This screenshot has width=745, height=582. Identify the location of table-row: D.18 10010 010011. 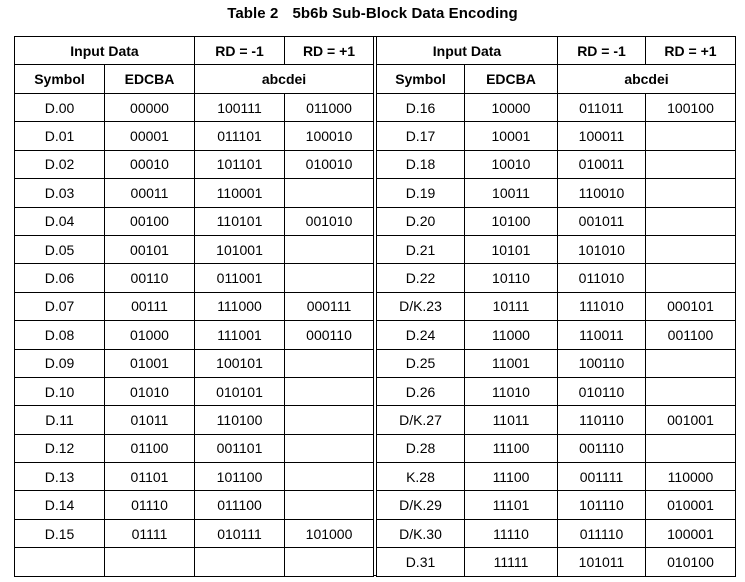
(555, 164).